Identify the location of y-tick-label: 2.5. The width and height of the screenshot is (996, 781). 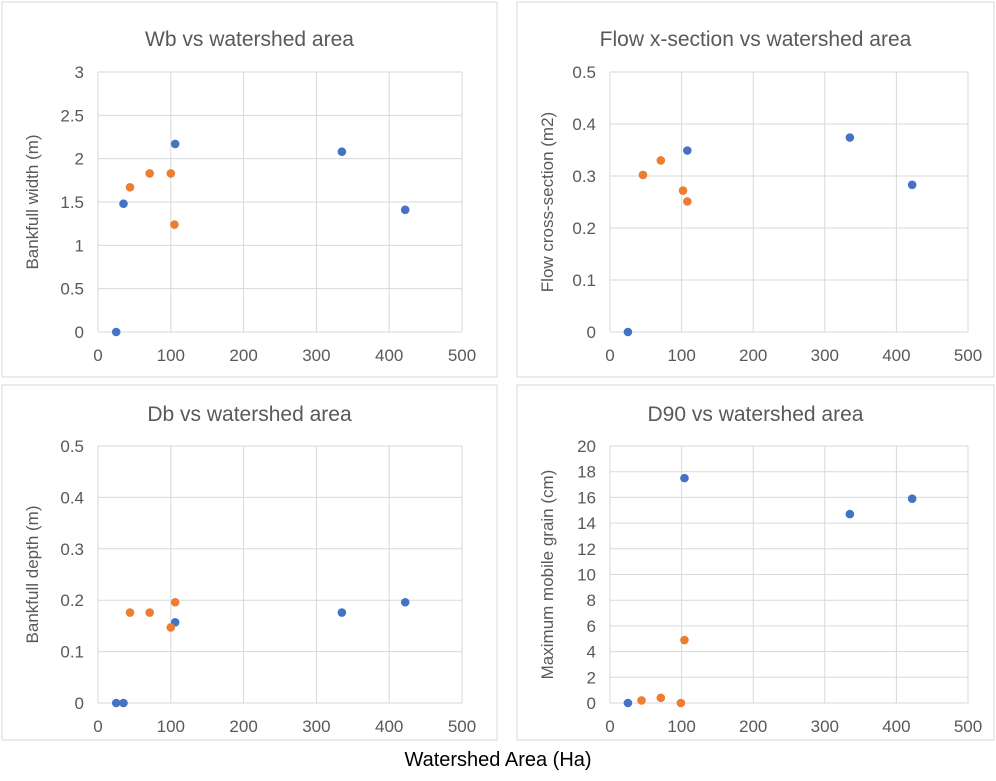
(72, 115).